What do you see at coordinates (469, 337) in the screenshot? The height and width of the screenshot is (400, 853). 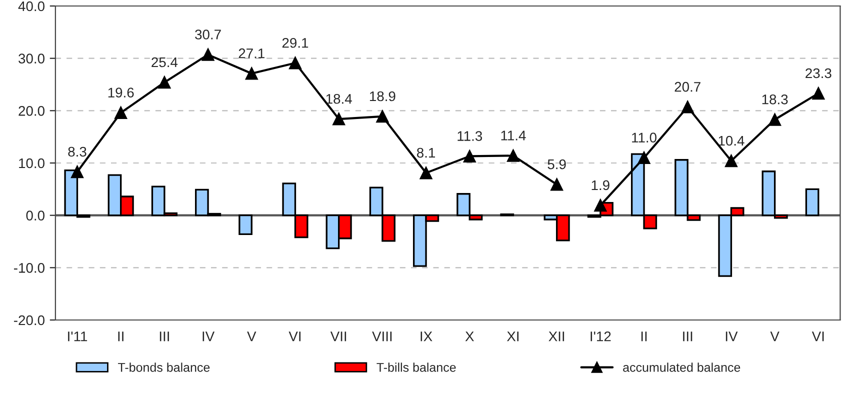 I see `x-tick-label: X` at bounding box center [469, 337].